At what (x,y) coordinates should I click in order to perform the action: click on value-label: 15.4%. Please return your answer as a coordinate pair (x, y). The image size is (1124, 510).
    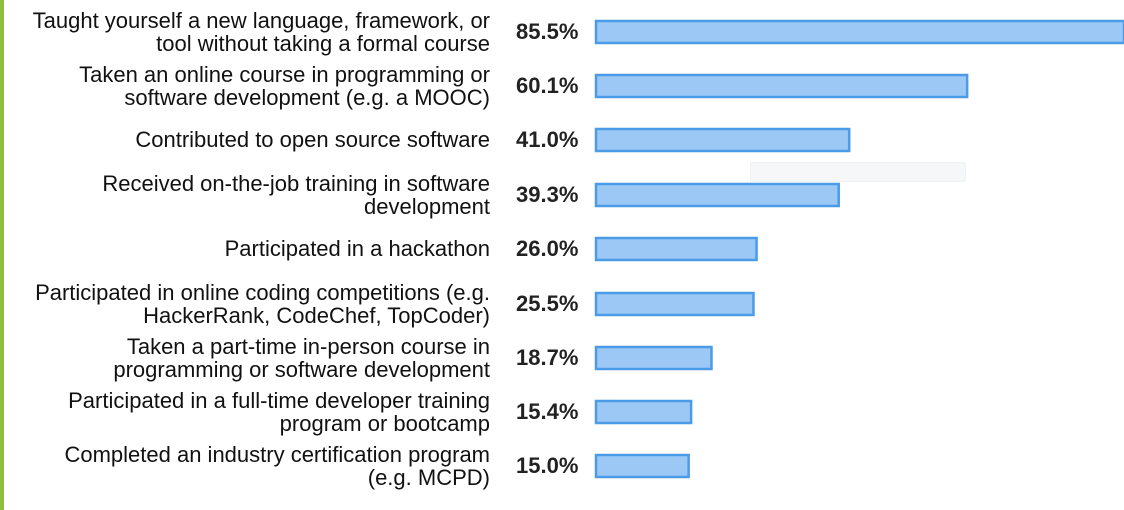
    Looking at the image, I should click on (547, 411).